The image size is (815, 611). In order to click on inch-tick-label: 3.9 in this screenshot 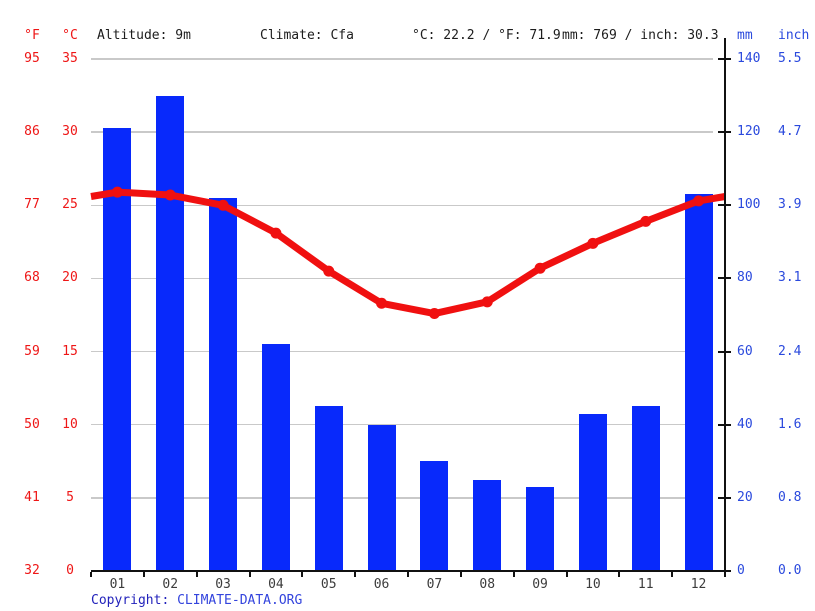, I will do `click(790, 205)`.